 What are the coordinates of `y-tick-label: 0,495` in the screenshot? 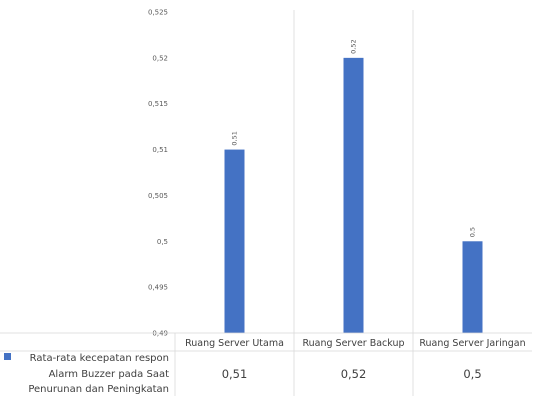 It's located at (158, 288).